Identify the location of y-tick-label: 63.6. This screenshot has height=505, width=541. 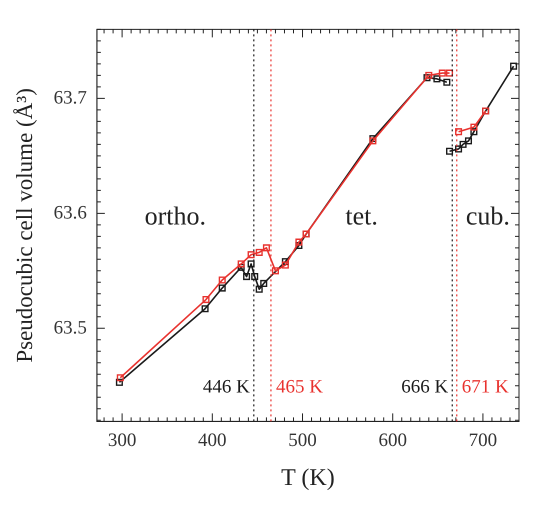
(70, 213).